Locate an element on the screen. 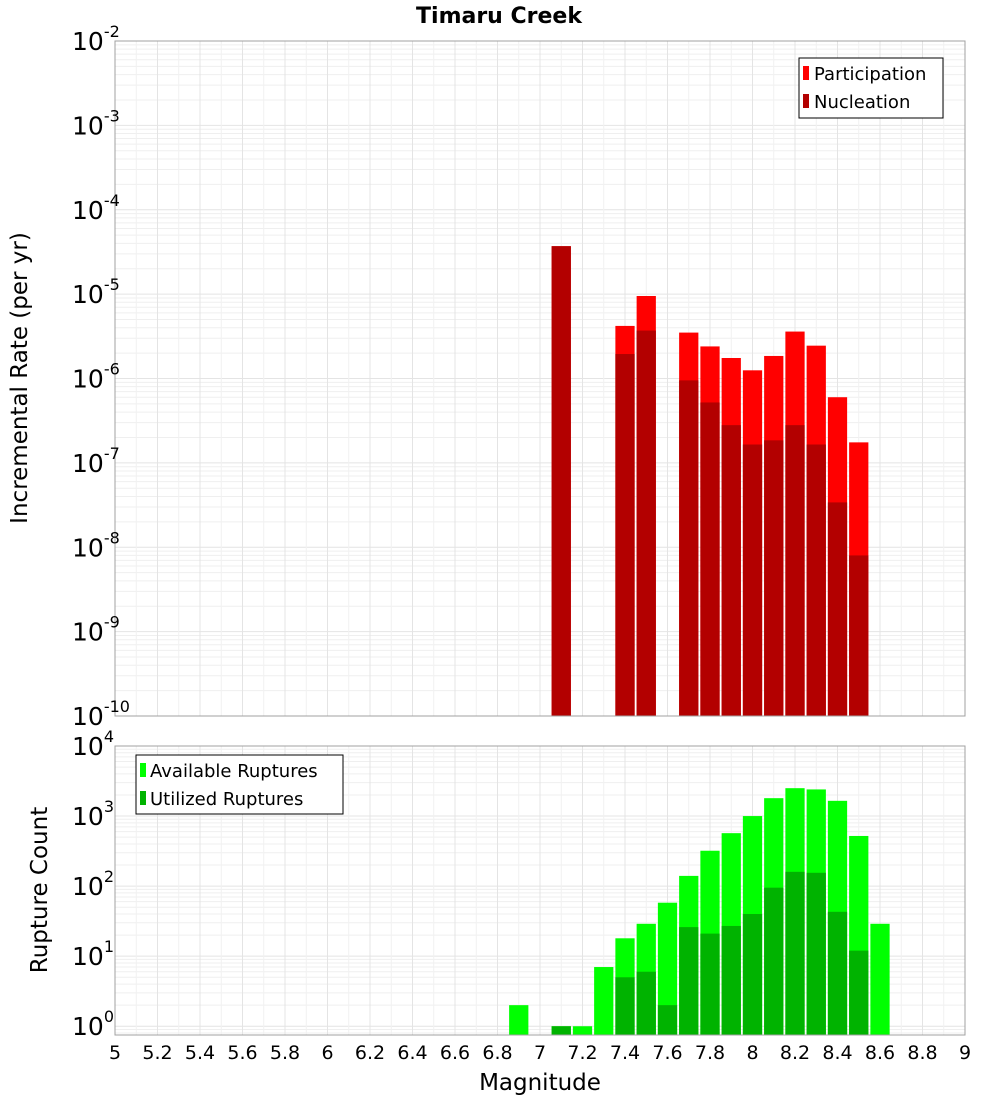  top-y-axis-label: Incremental Rate (per yr) is located at coordinates (20, 378).